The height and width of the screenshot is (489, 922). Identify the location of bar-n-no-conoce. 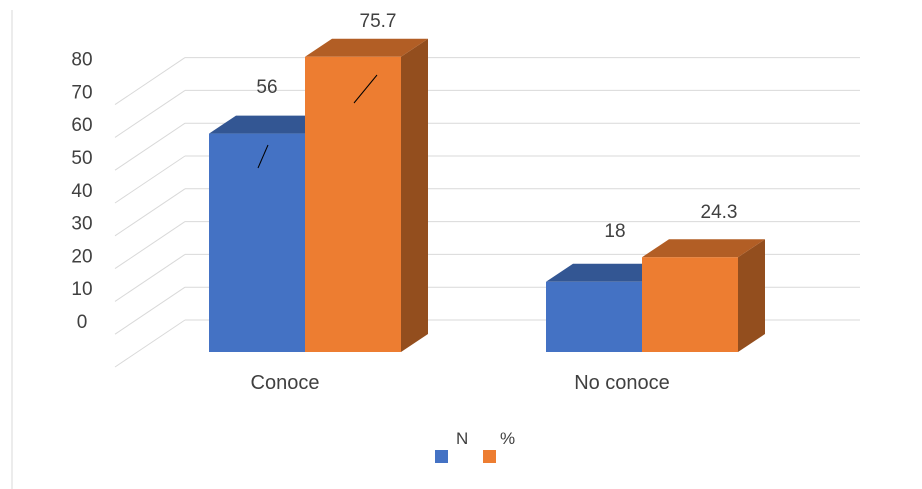
(607, 307).